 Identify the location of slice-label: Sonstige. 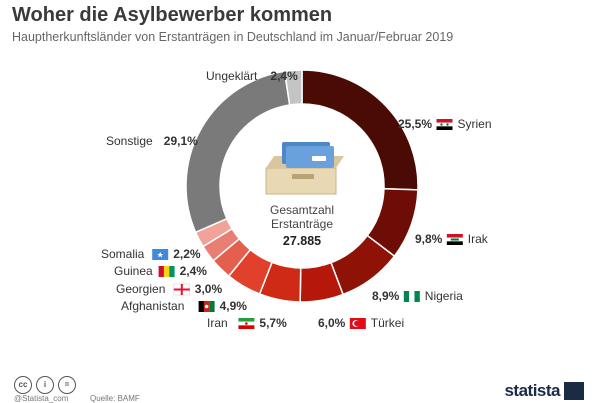
(129, 141).